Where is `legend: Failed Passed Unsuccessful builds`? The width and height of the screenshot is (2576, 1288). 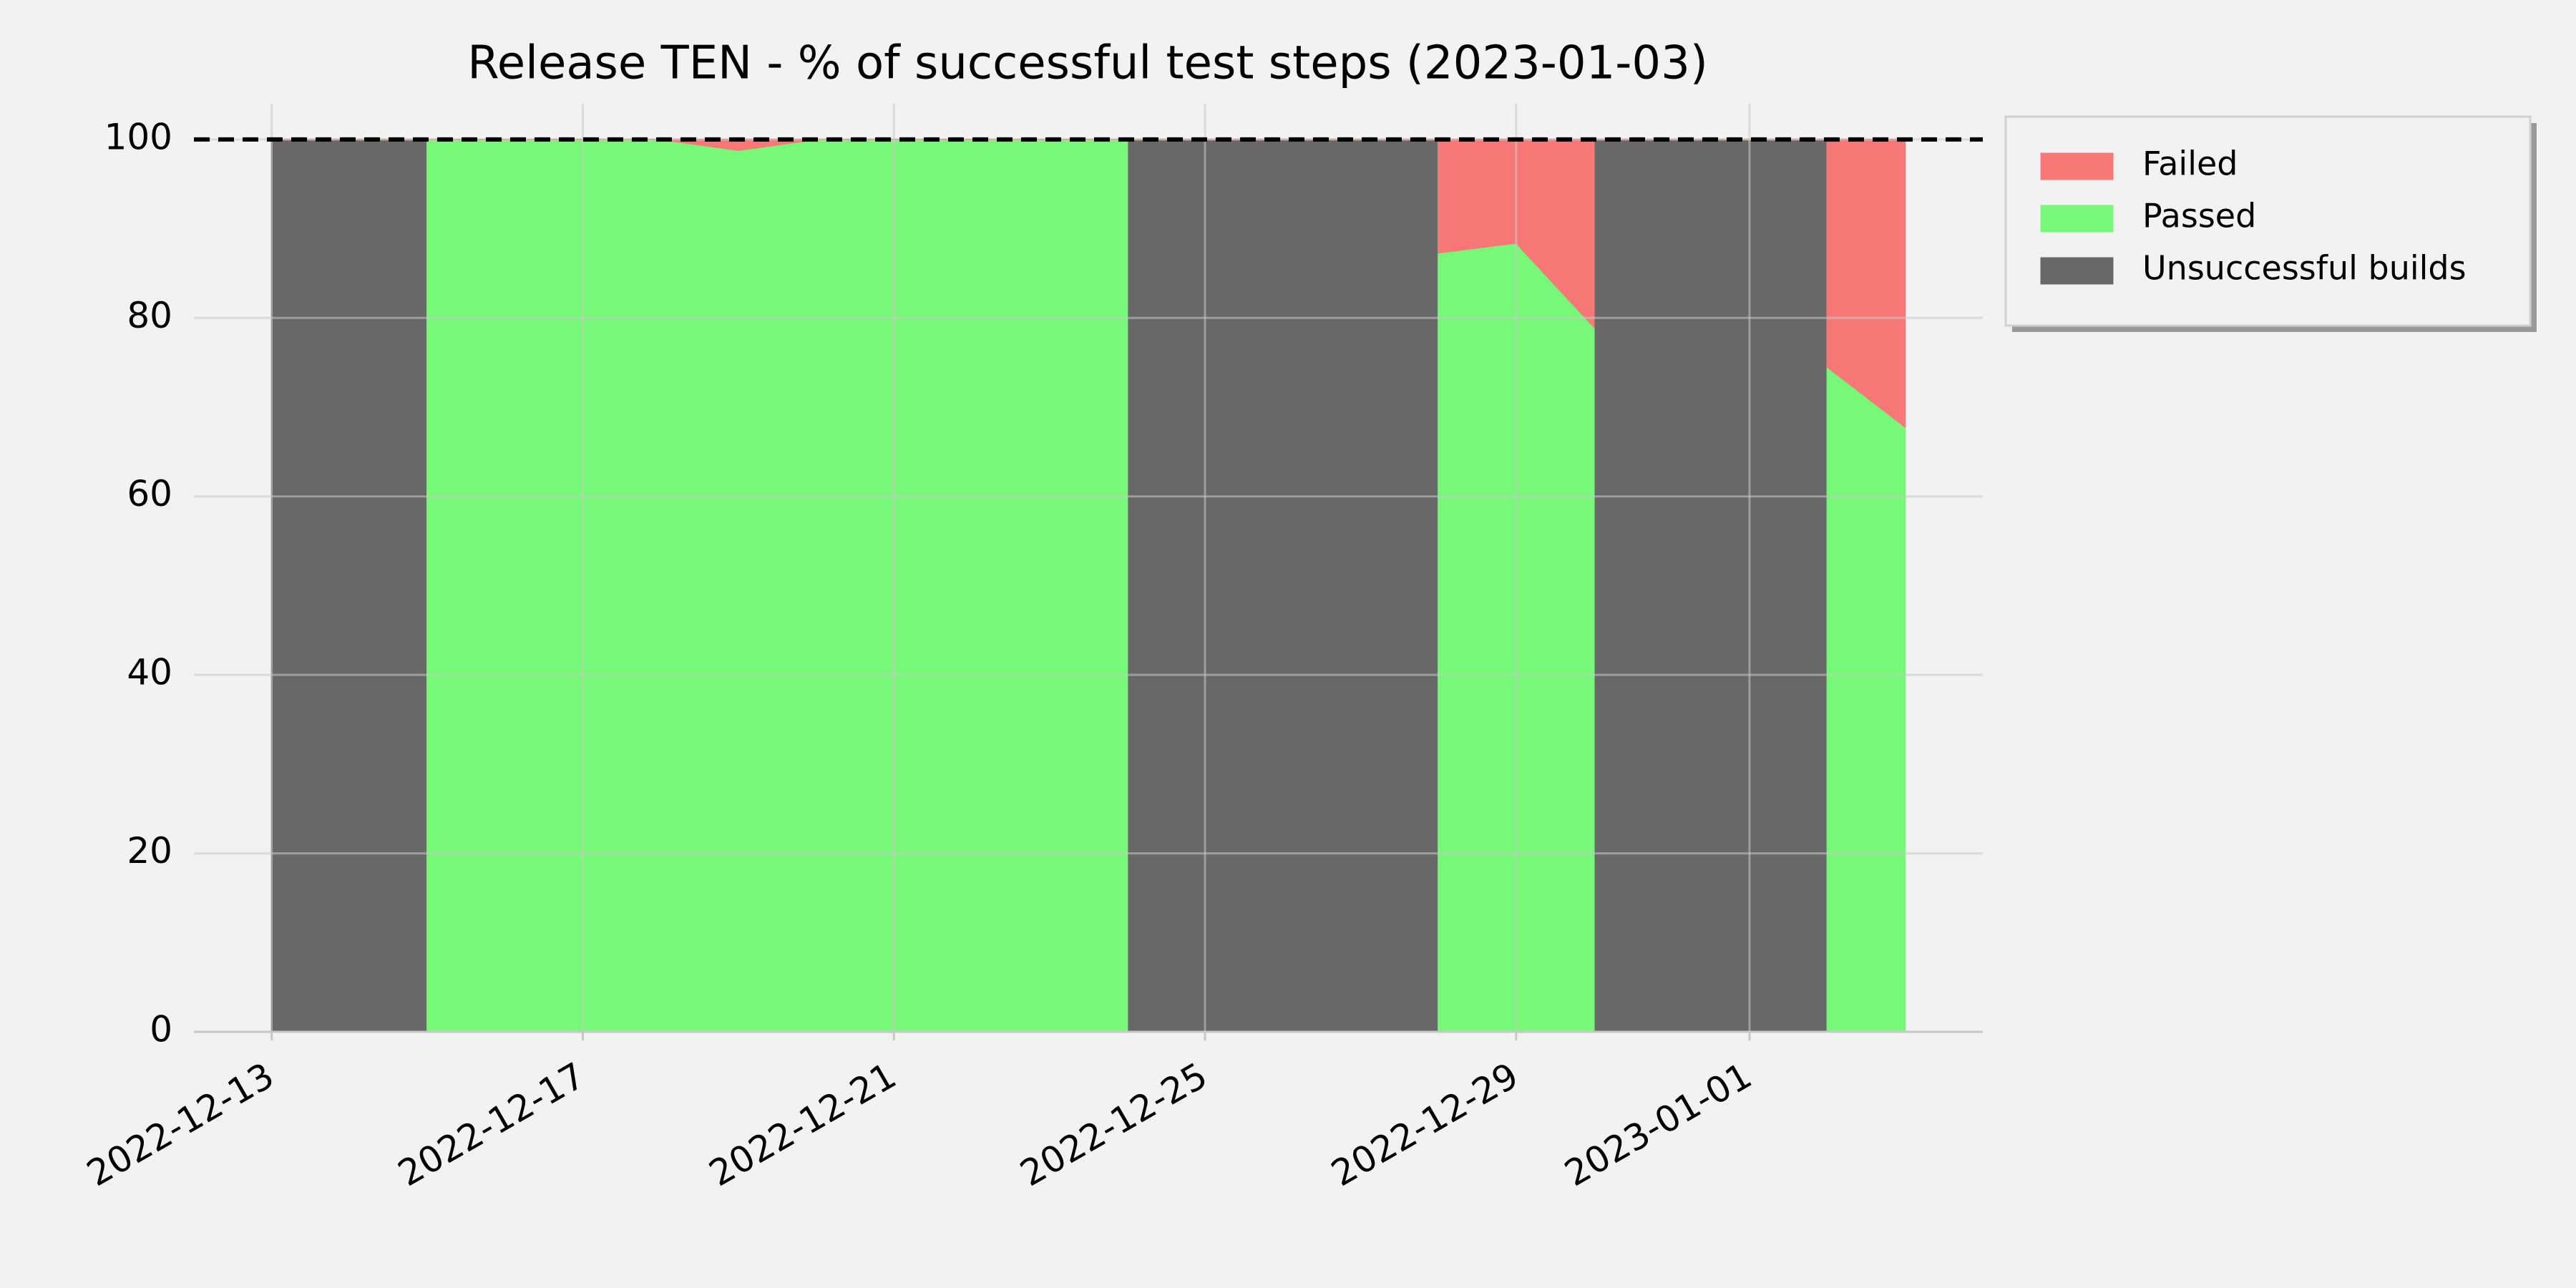 legend: Failed Passed Unsuccessful builds is located at coordinates (2270, 223).